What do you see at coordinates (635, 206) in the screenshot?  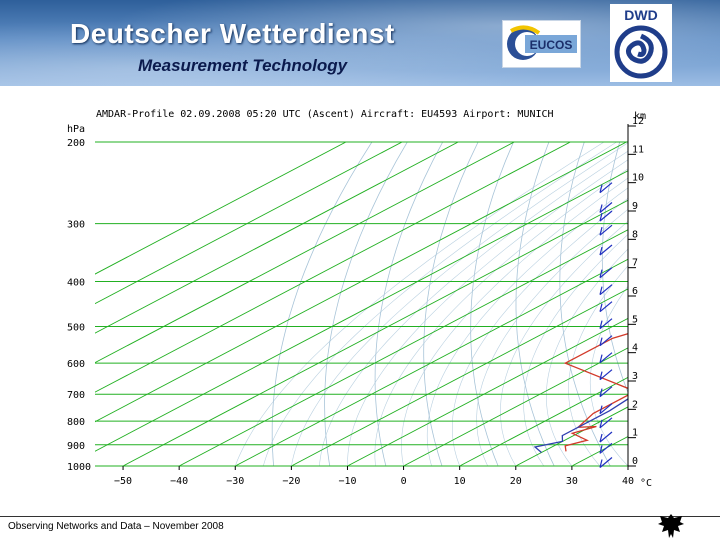 I see `km-tick-label: 9` at bounding box center [635, 206].